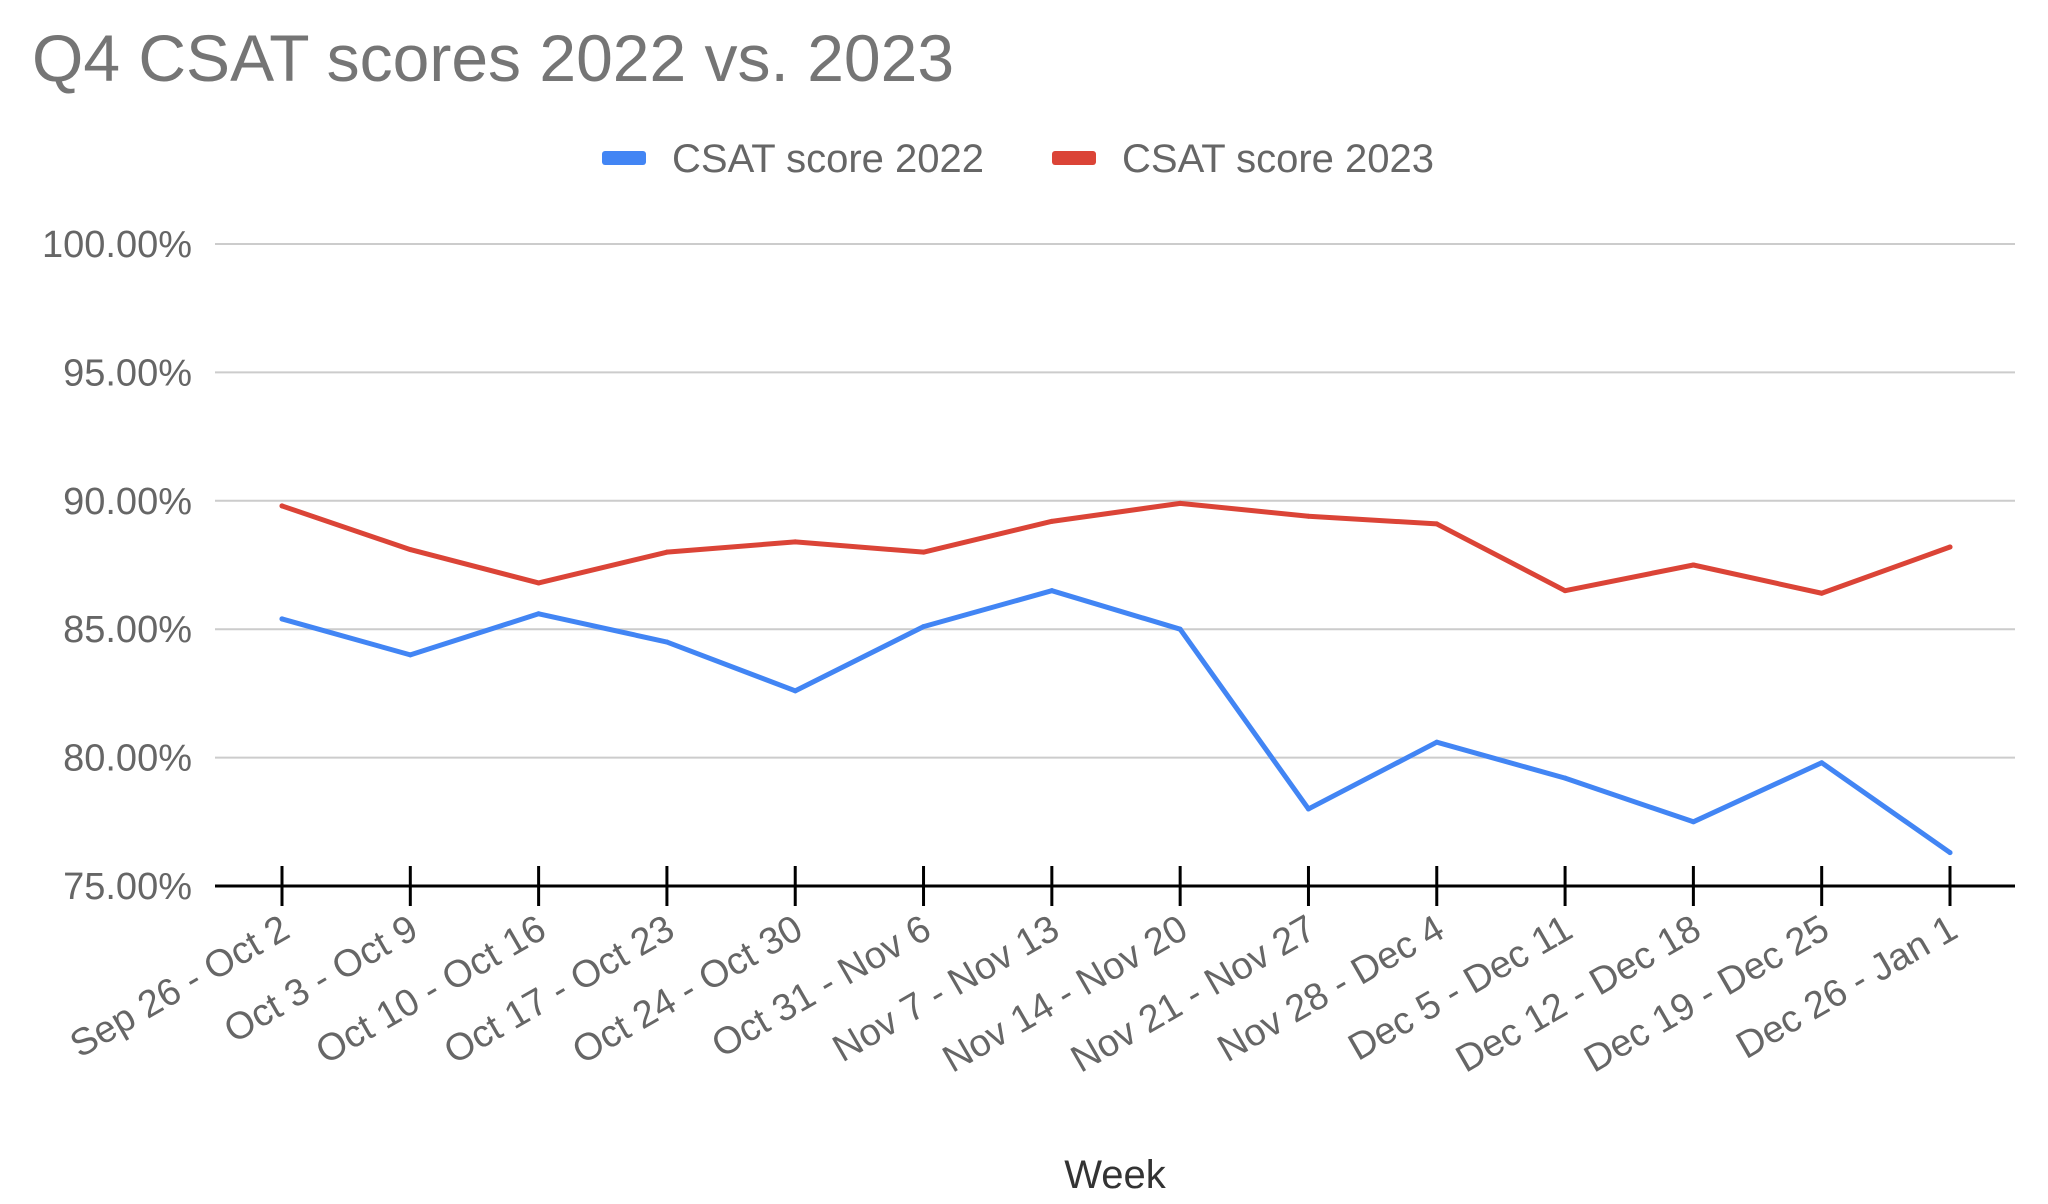  I want to click on y-tick-label: 95.00%, so click(127, 373).